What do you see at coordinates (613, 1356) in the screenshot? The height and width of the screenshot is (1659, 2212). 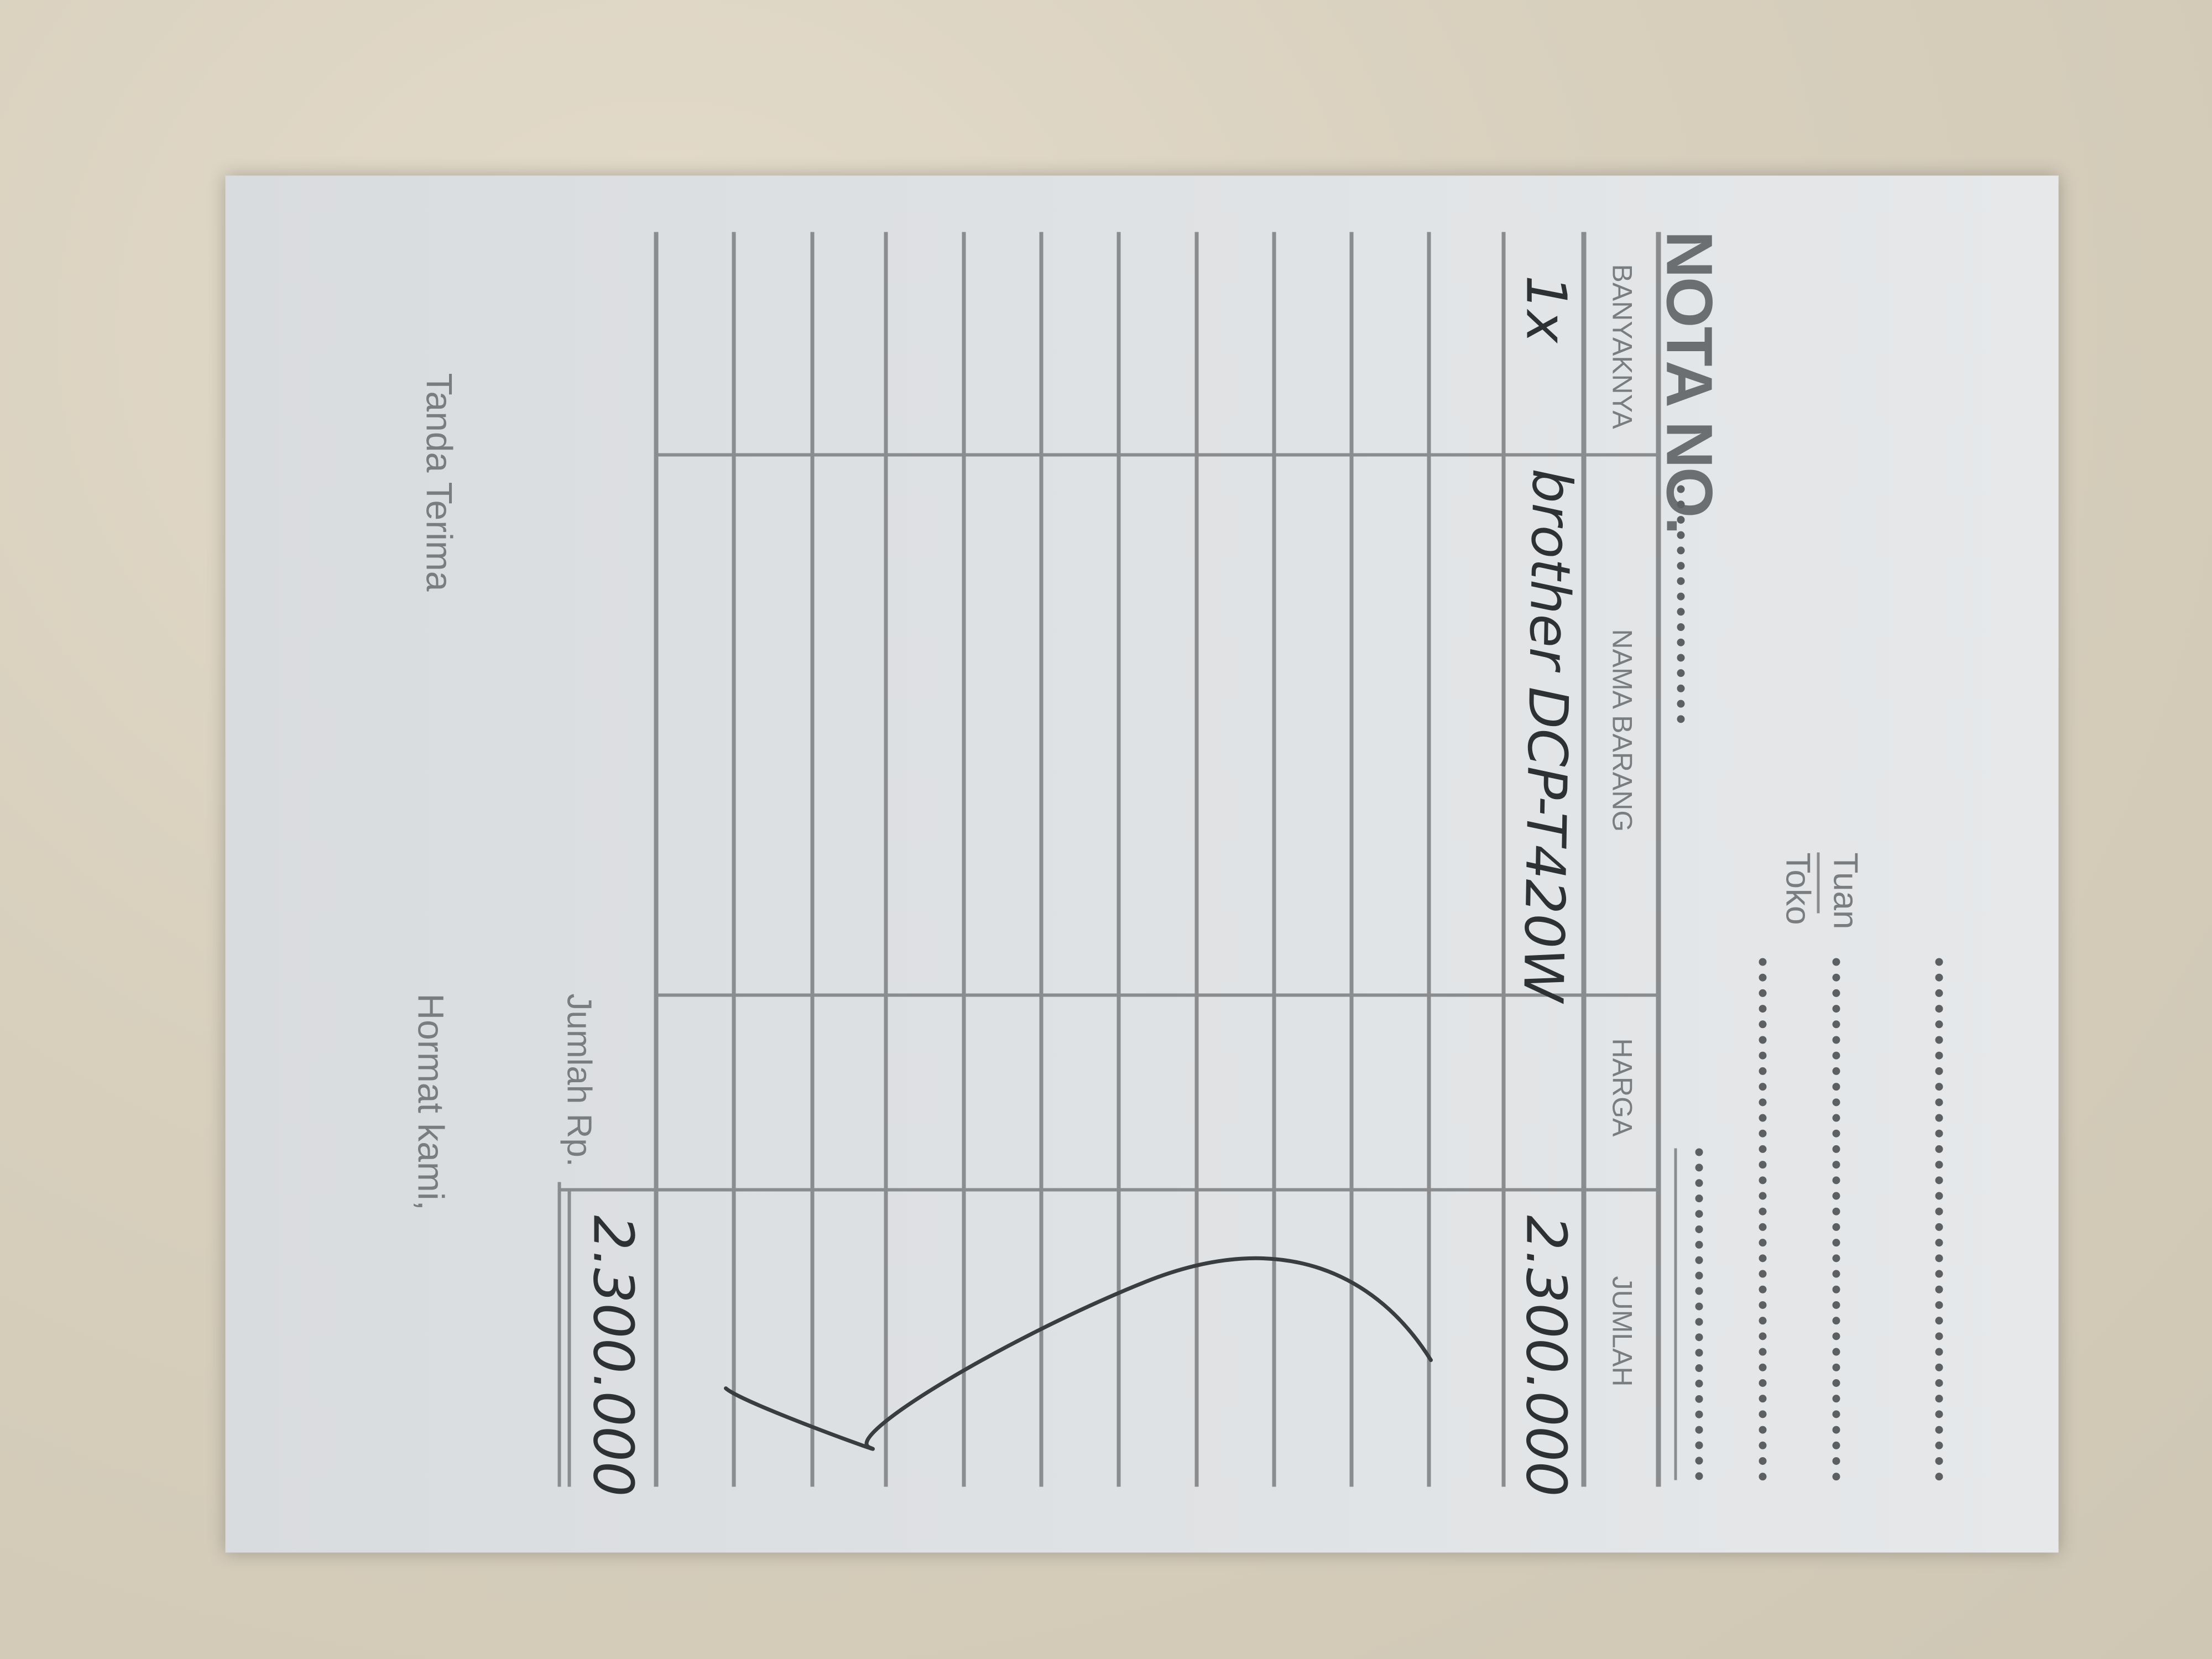 I see `total-value: 2.300.000` at bounding box center [613, 1356].